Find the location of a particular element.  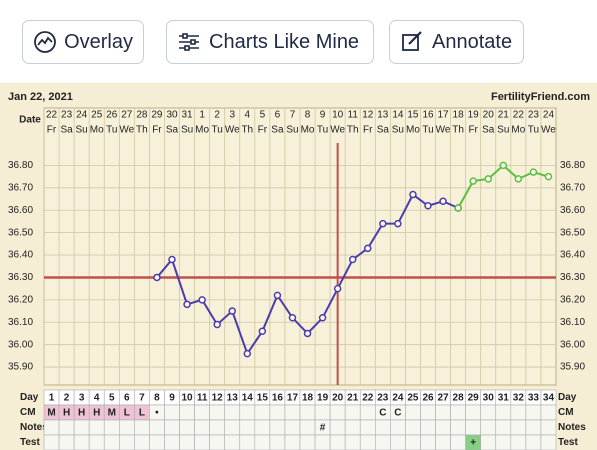

date-label: 22 is located at coordinates (519, 115).